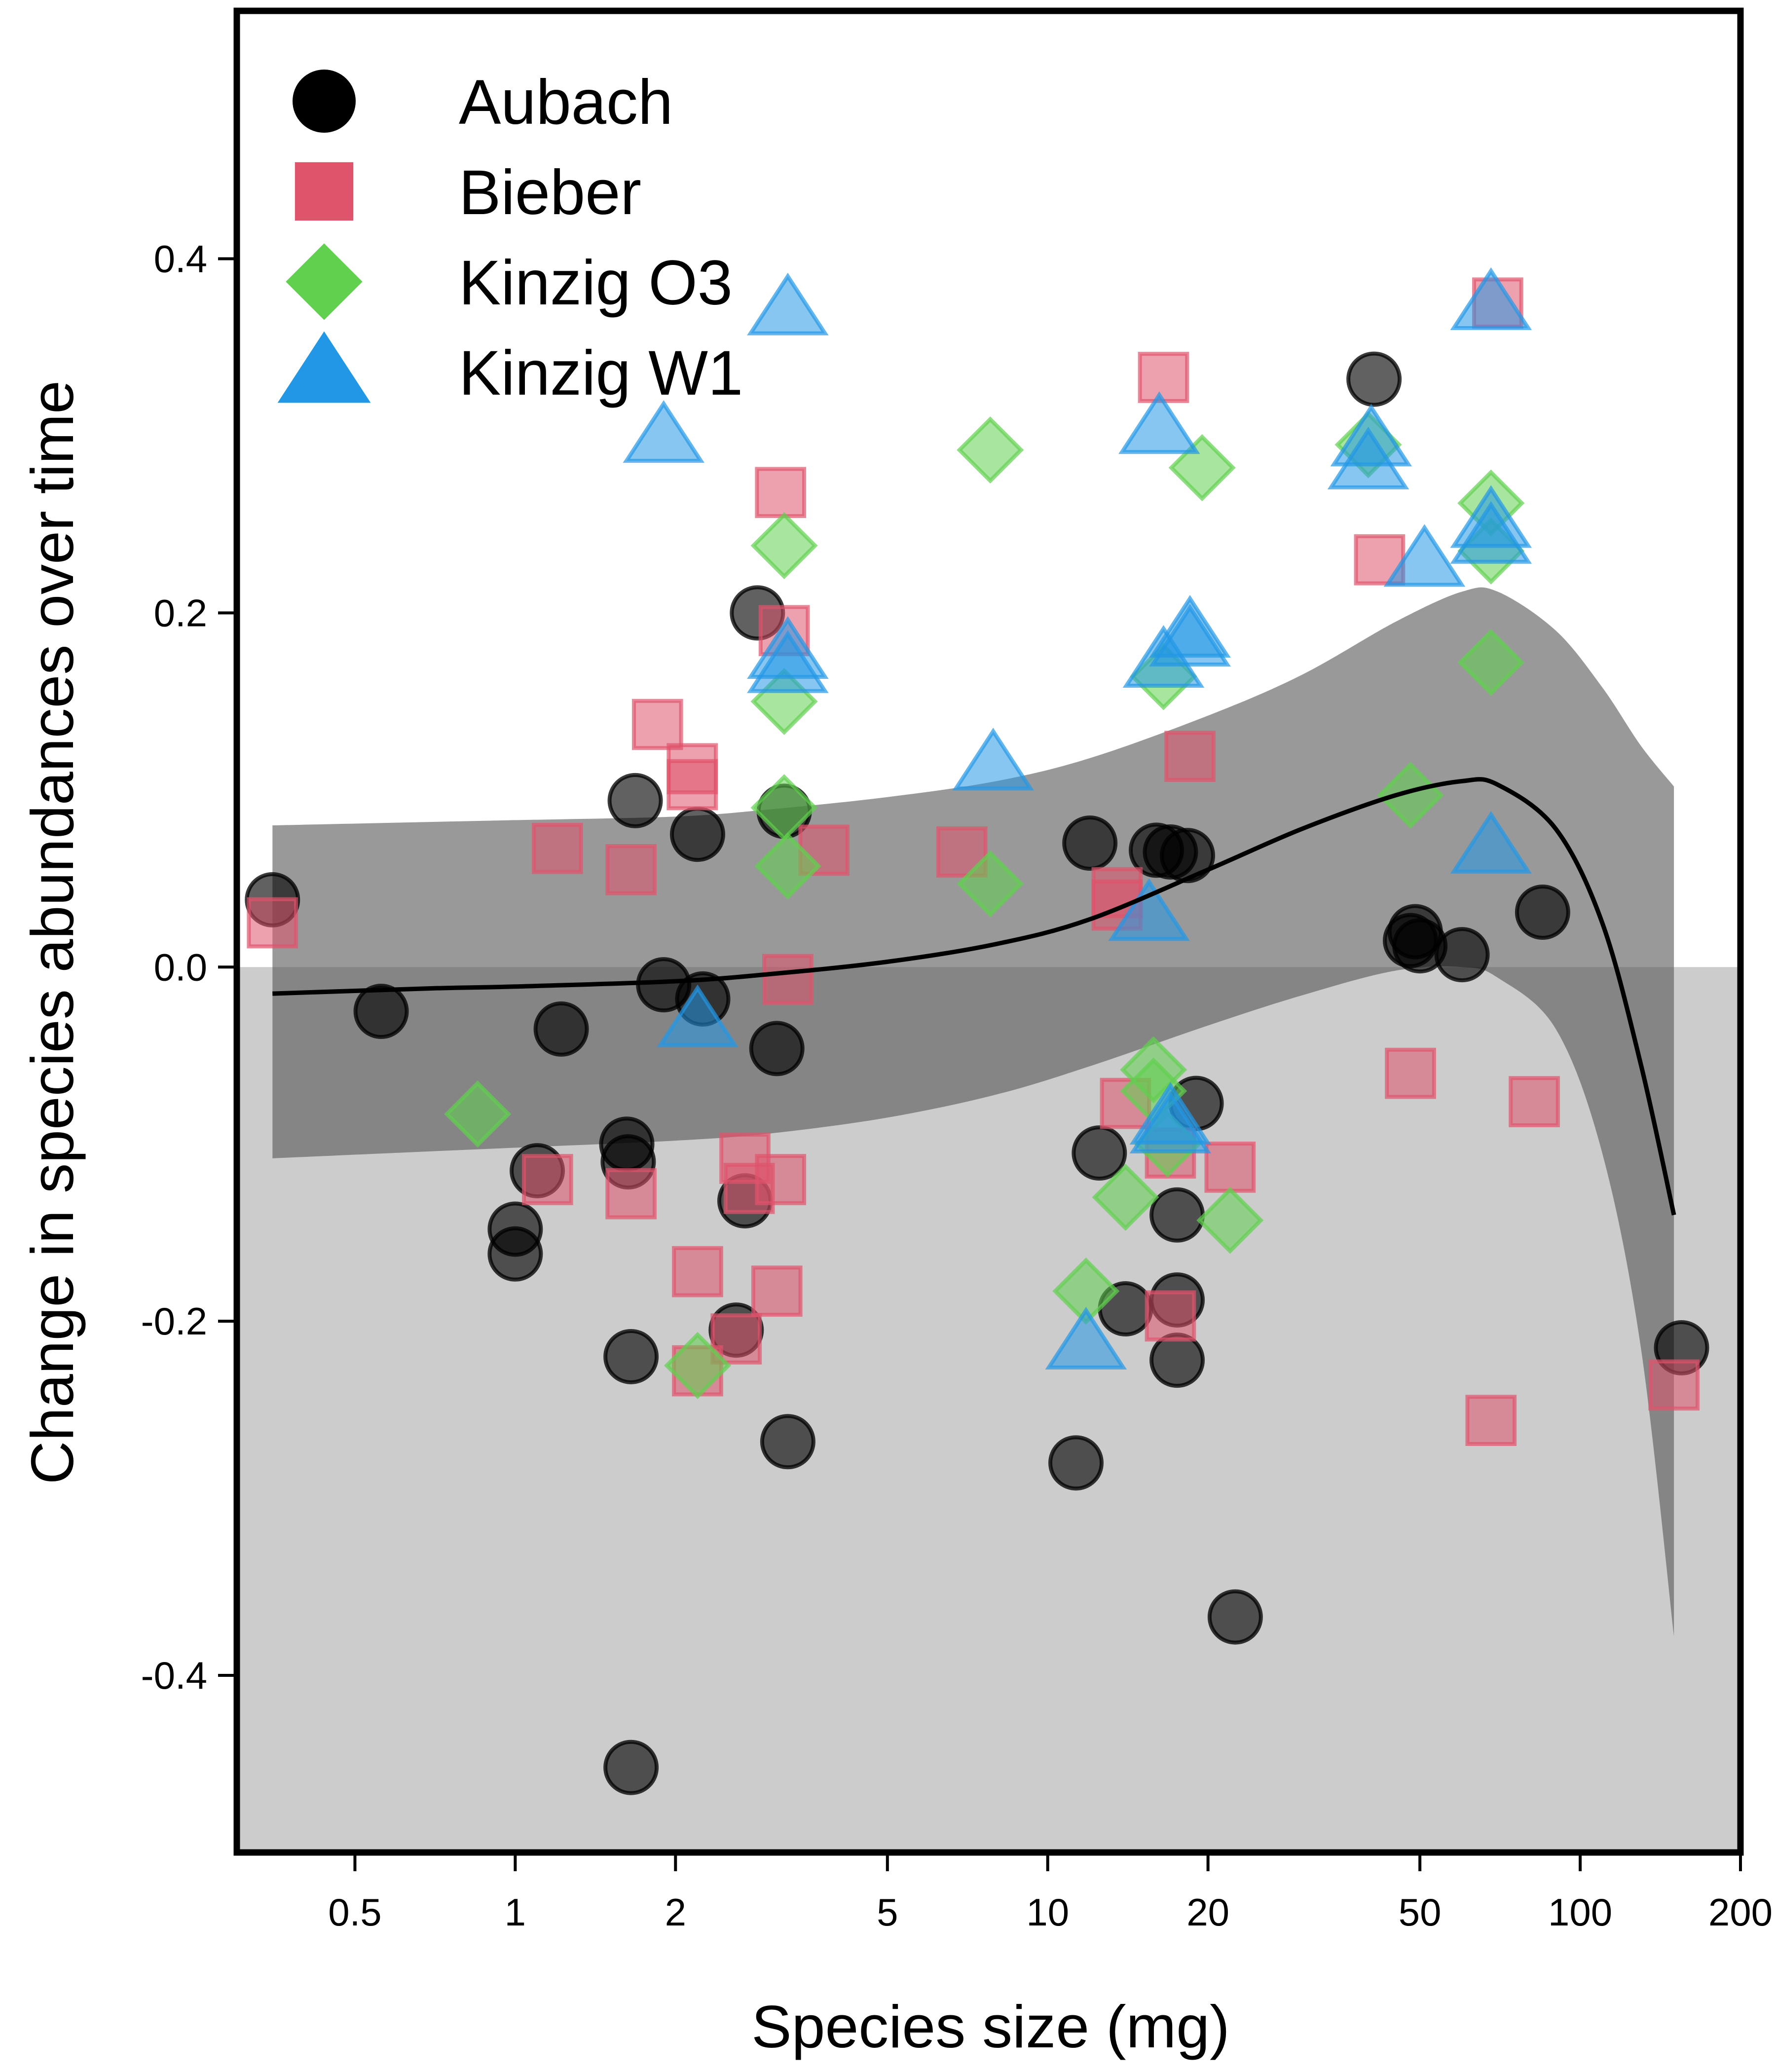 The width and height of the screenshot is (1776, 2072). Describe the element at coordinates (355, 1912) in the screenshot. I see `x-tick-label: 0.5` at that location.